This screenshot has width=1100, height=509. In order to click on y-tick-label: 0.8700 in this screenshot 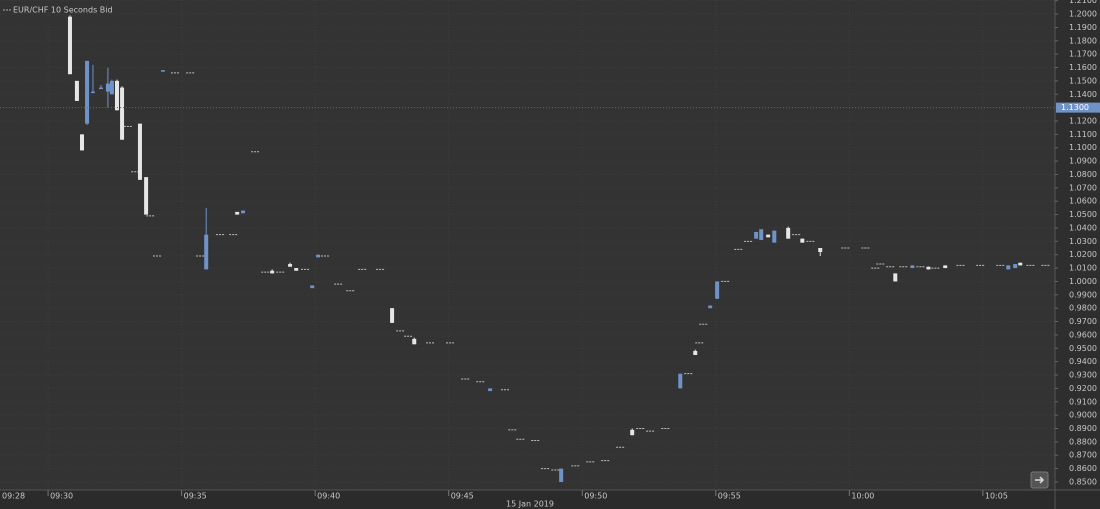, I will do `click(1083, 455)`.